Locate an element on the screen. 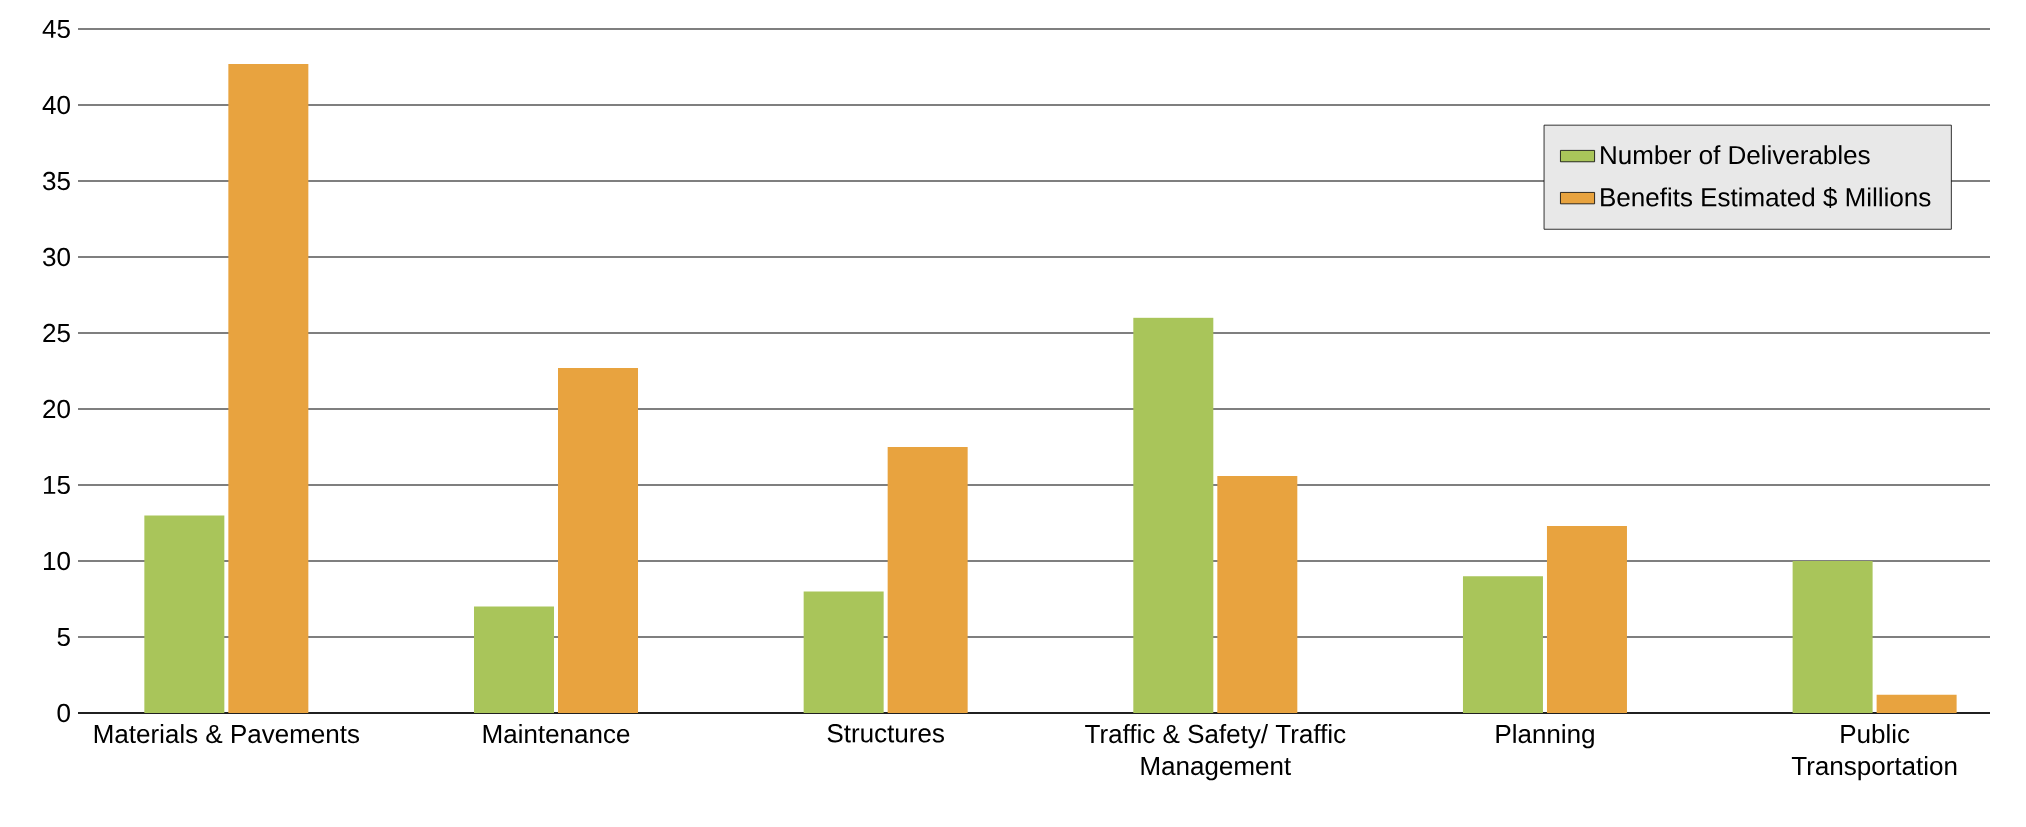  y-tick-label: 0 is located at coordinates (63, 713).